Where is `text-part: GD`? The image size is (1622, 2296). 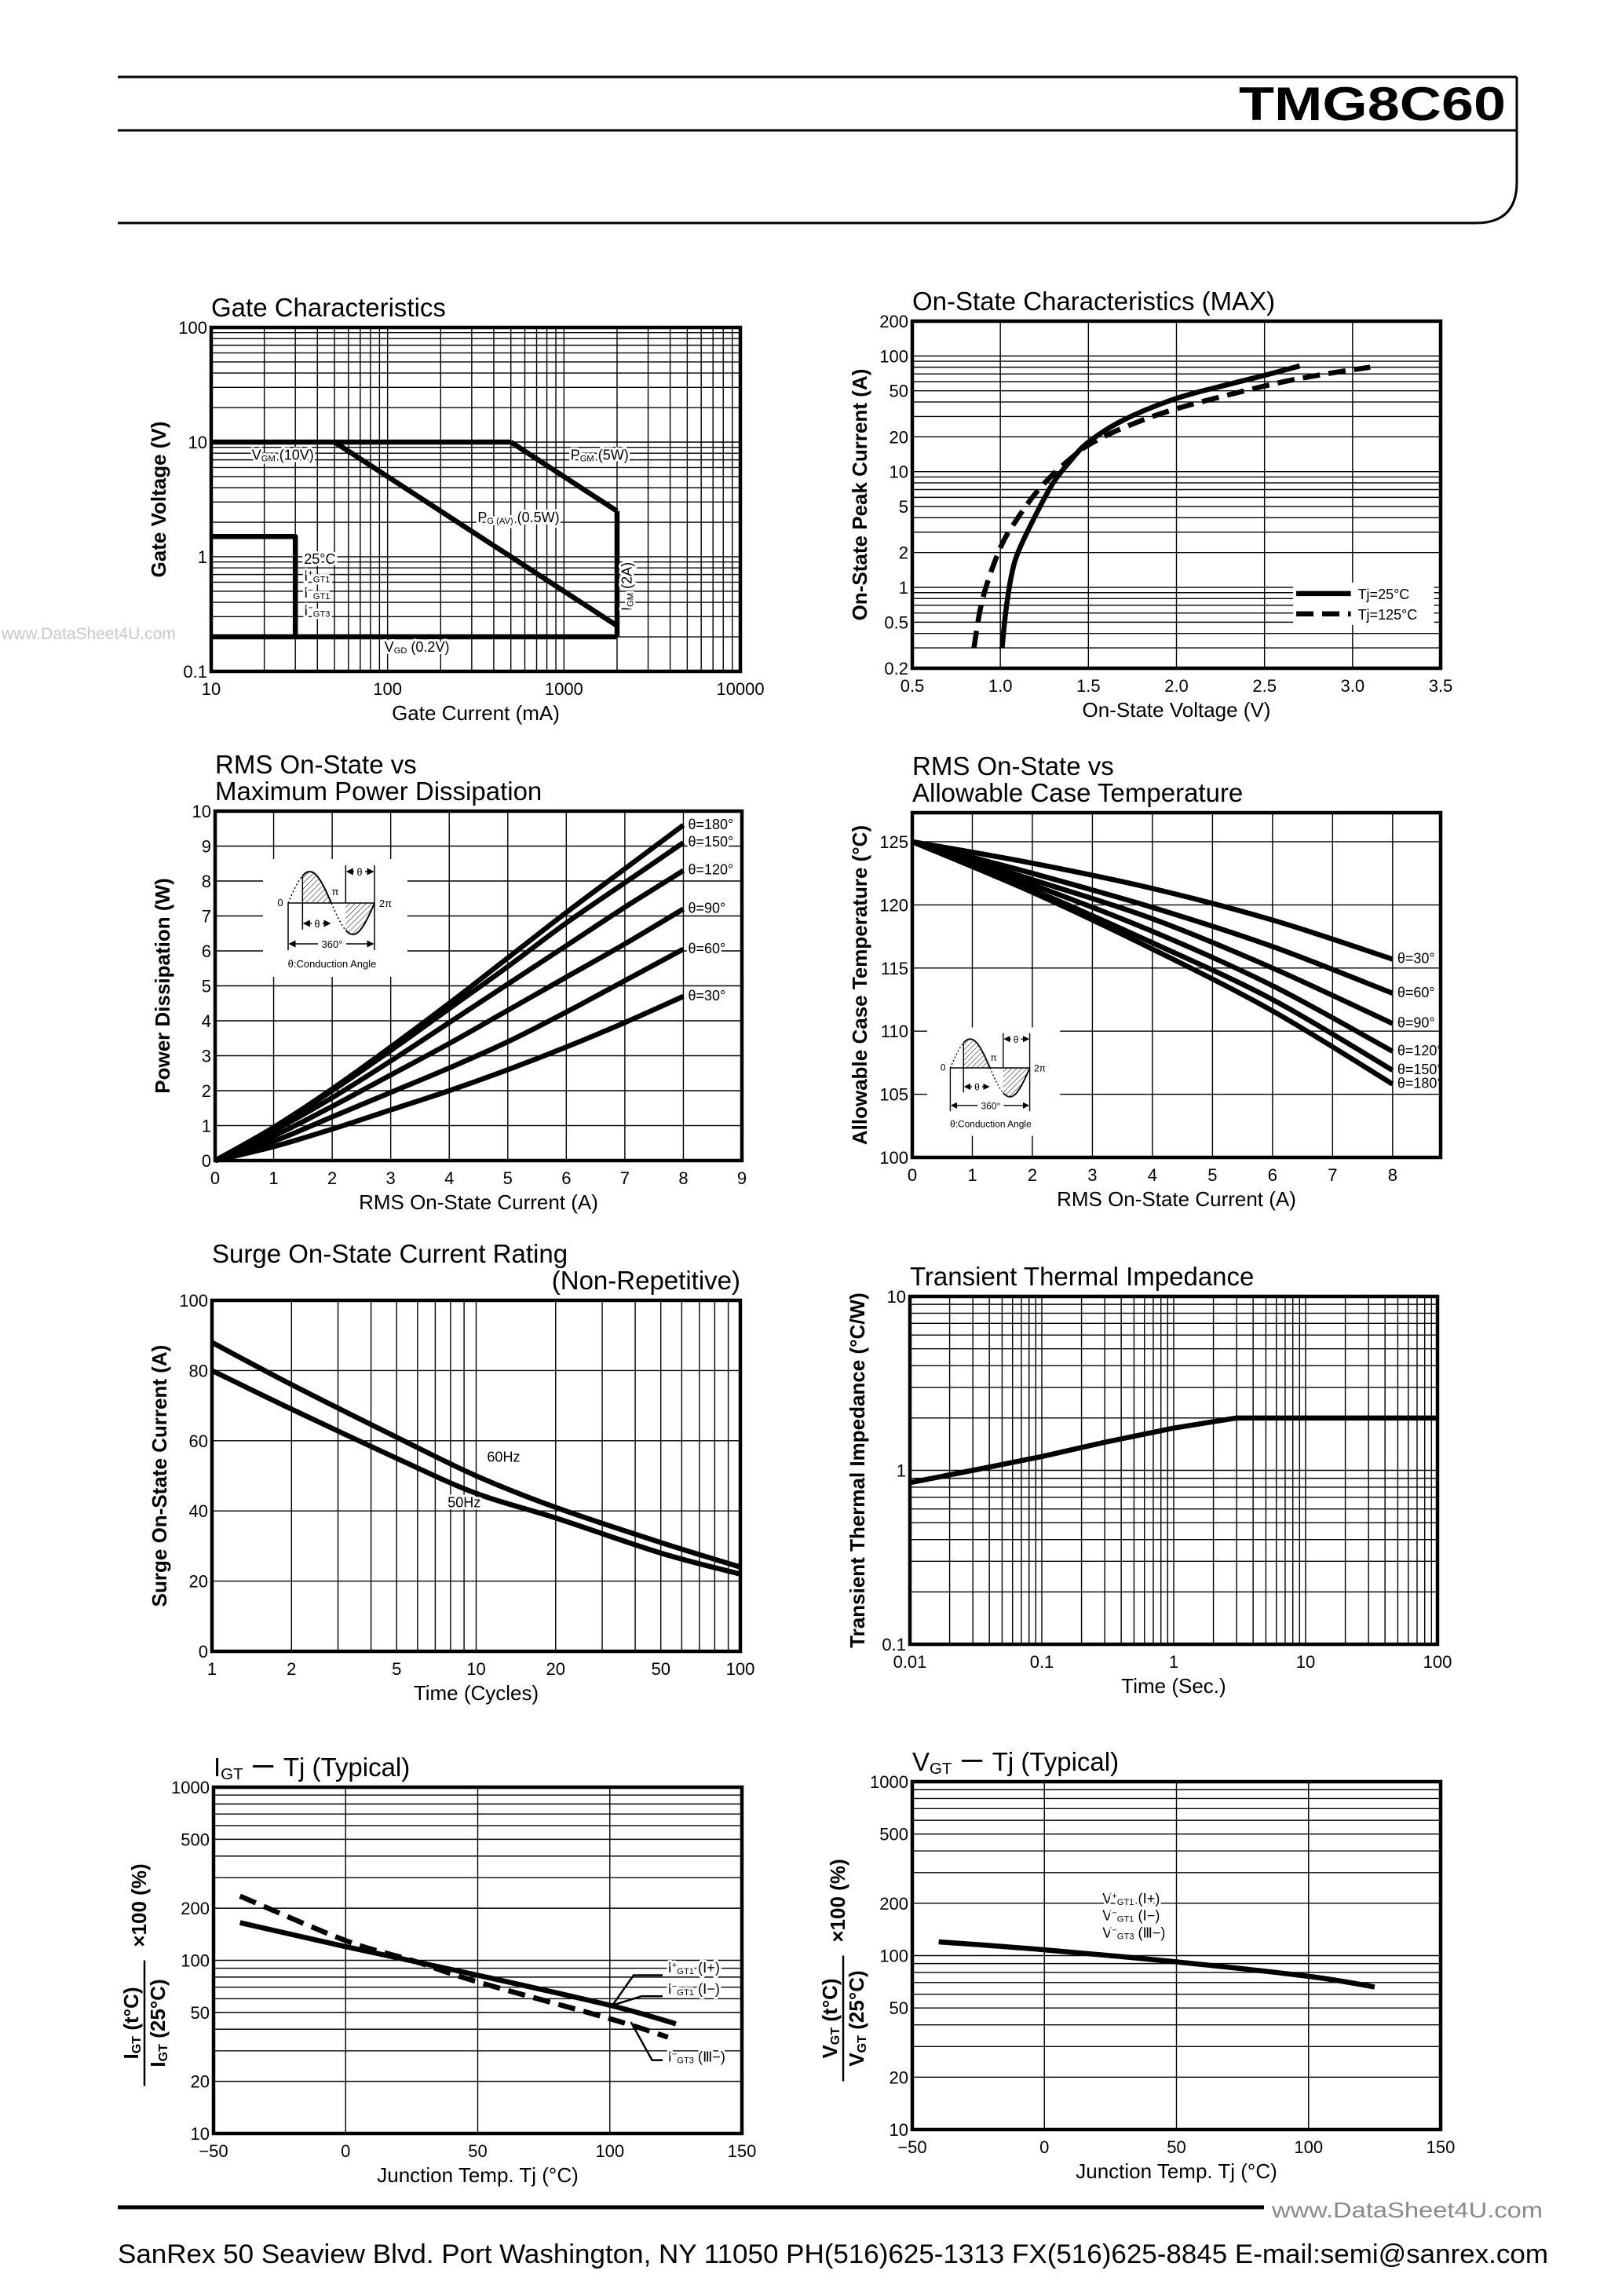 text-part: GD is located at coordinates (400, 651).